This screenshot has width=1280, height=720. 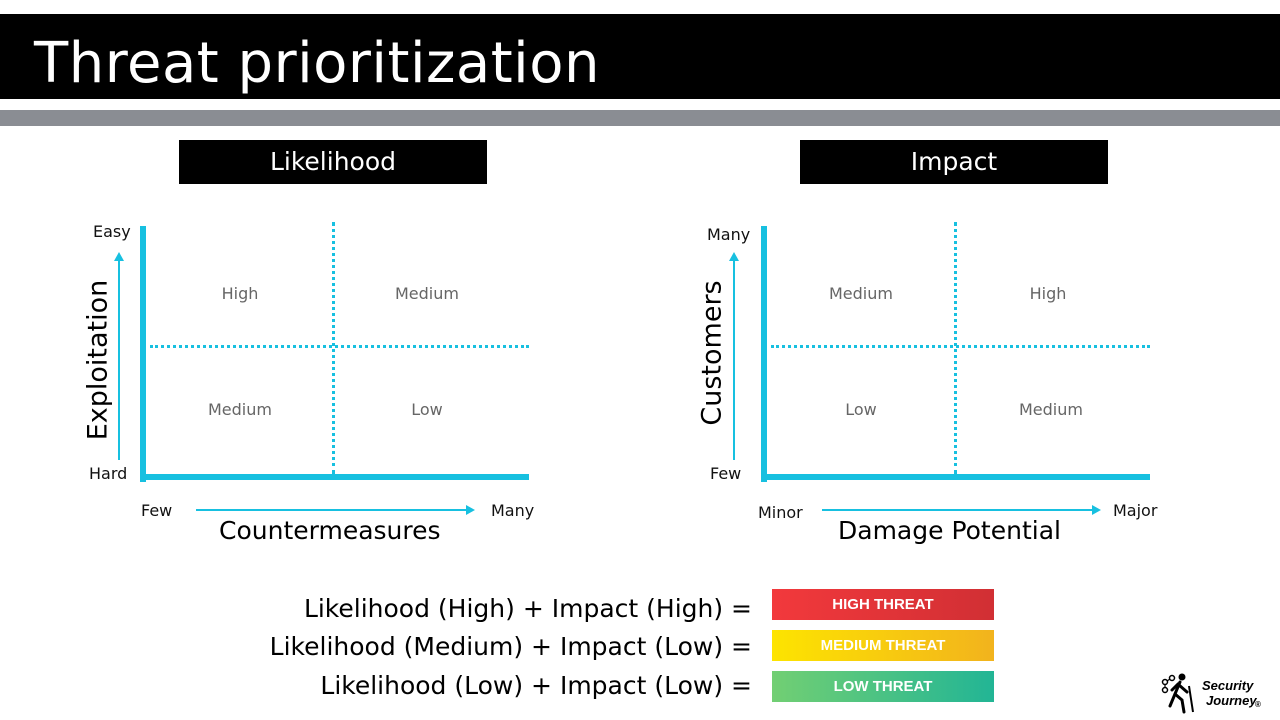 I want to click on title-bar: Threat prioritization, so click(x=640, y=56).